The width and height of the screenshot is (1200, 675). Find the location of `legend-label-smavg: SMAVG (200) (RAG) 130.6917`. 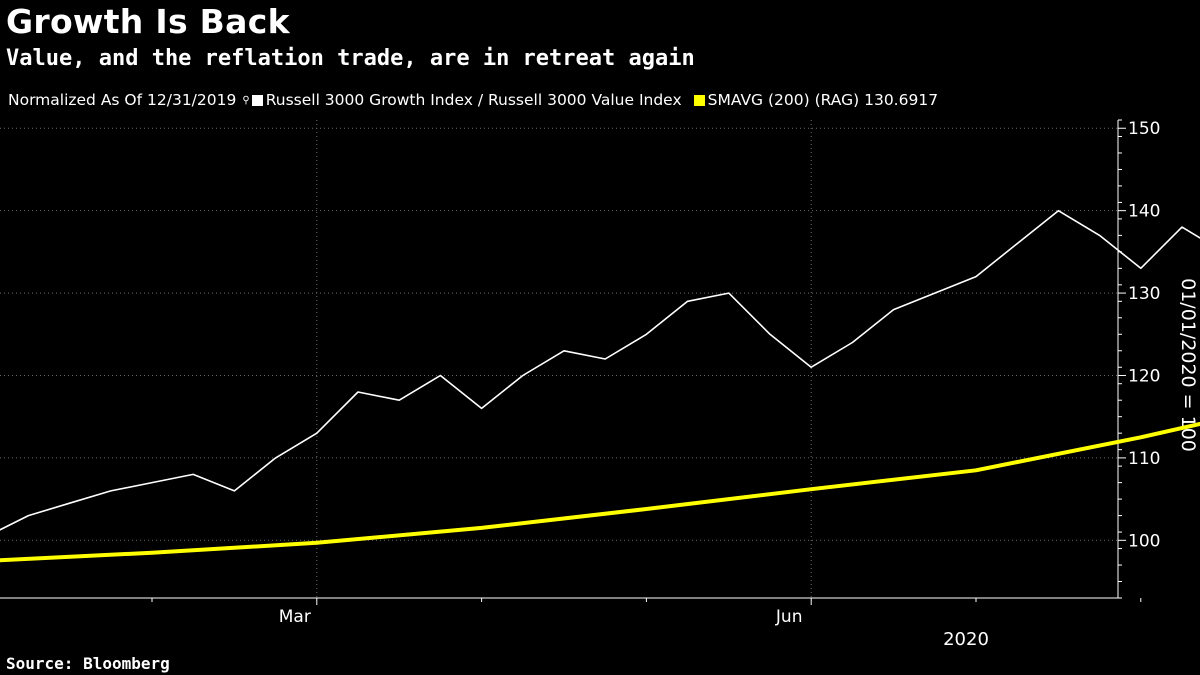

legend-label-smavg: SMAVG (200) (RAG) 130.6917 is located at coordinates (823, 100).